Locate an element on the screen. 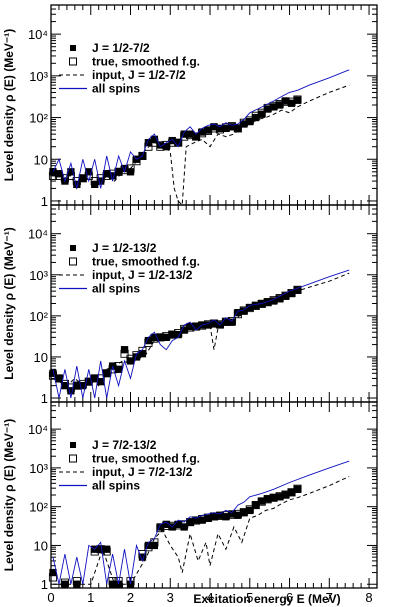 The width and height of the screenshot is (415, 607). legend-label: input, J = 1/2-7/2 is located at coordinates (139, 75).